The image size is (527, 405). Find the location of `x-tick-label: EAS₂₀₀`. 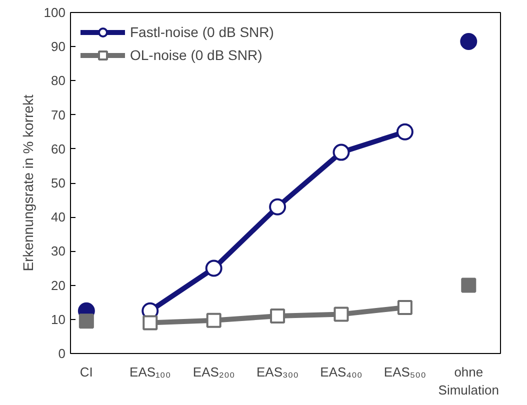

x-tick-label: EAS₂₀₀ is located at coordinates (213, 372).